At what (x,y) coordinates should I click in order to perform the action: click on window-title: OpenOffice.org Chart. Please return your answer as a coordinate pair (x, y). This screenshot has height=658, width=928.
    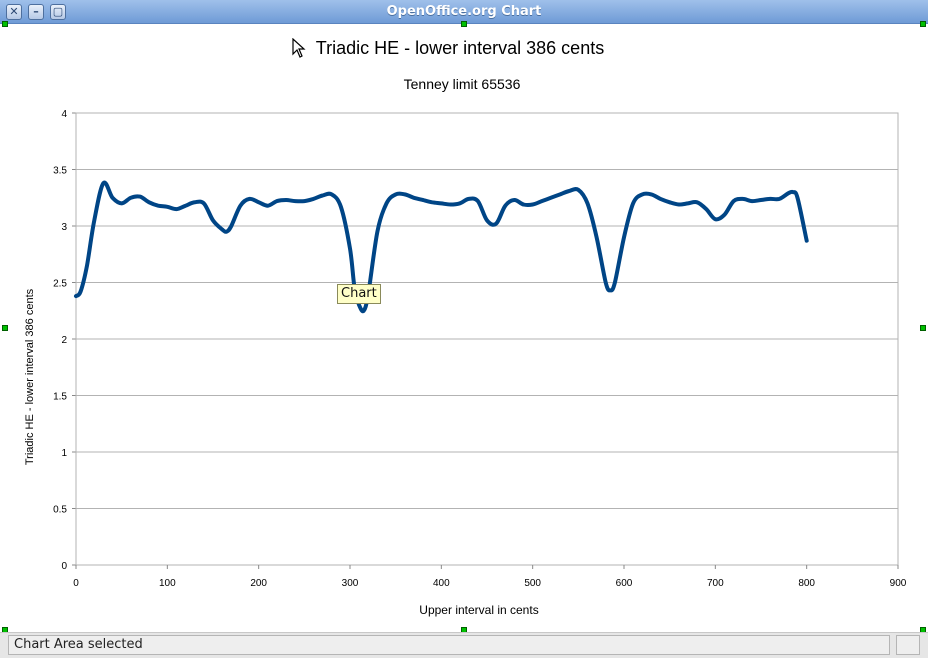
    Looking at the image, I should click on (464, 11).